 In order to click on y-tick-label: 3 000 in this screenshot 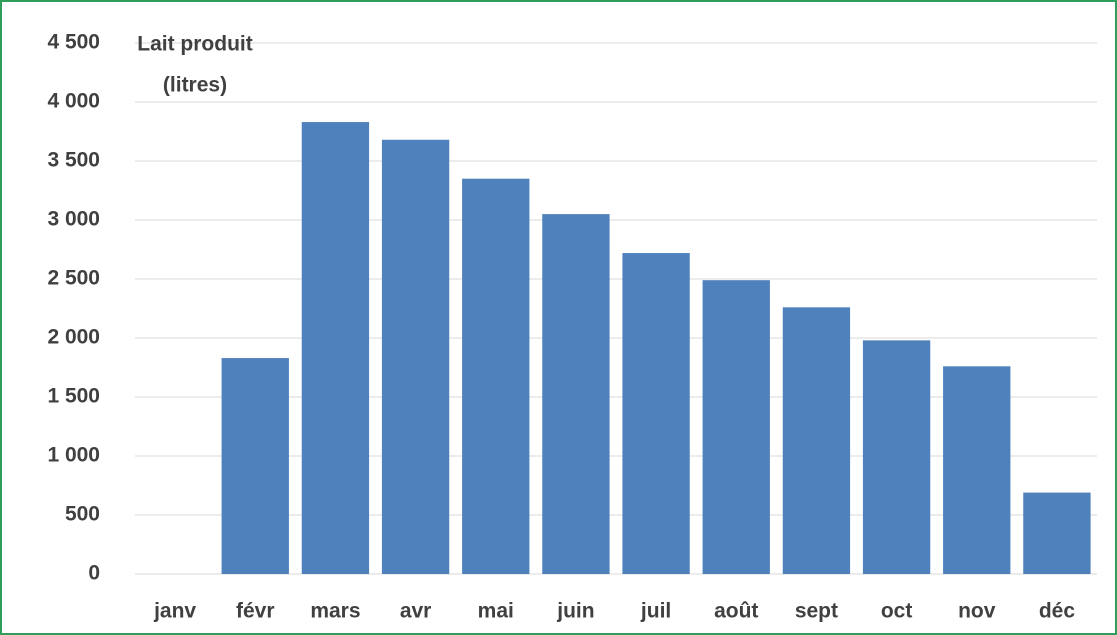, I will do `click(73, 219)`.